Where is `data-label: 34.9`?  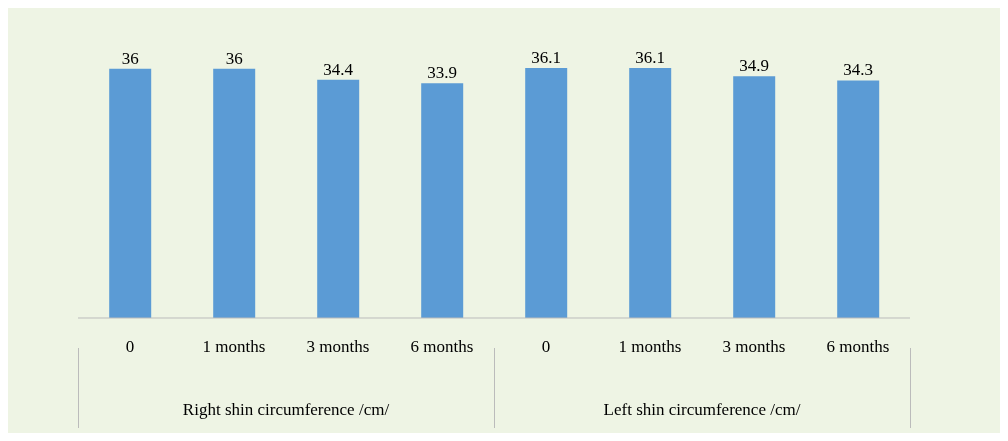 data-label: 34.9 is located at coordinates (754, 66).